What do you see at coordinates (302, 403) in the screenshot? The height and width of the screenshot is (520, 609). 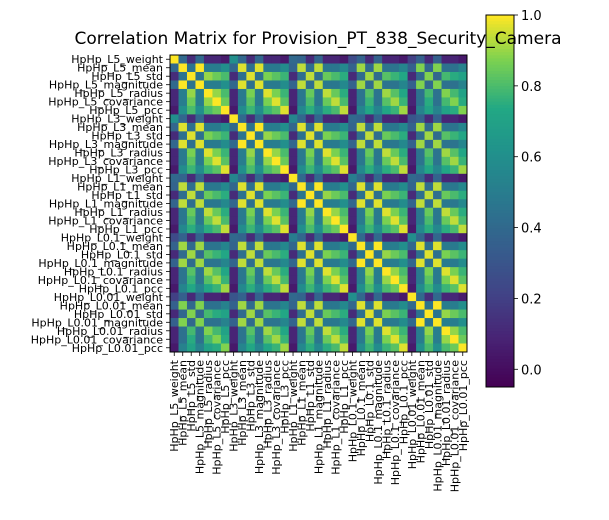 I see `x-tick-label: HpHp_L1_mean` at bounding box center [302, 403].